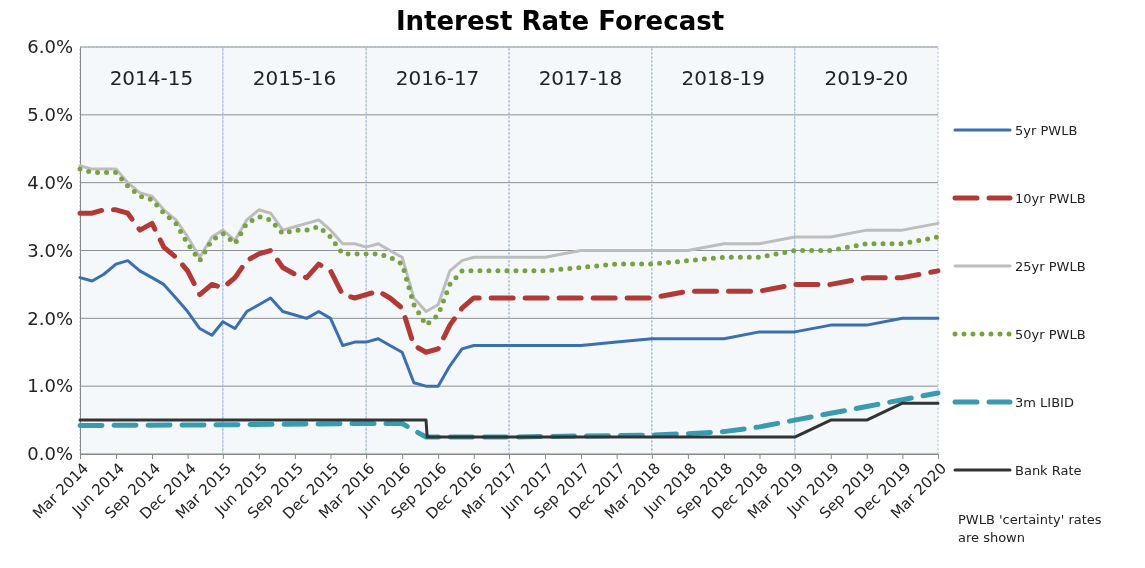 Image resolution: width=1145 pixels, height=568 pixels. I want to click on band-label: 2015-16, so click(294, 78).